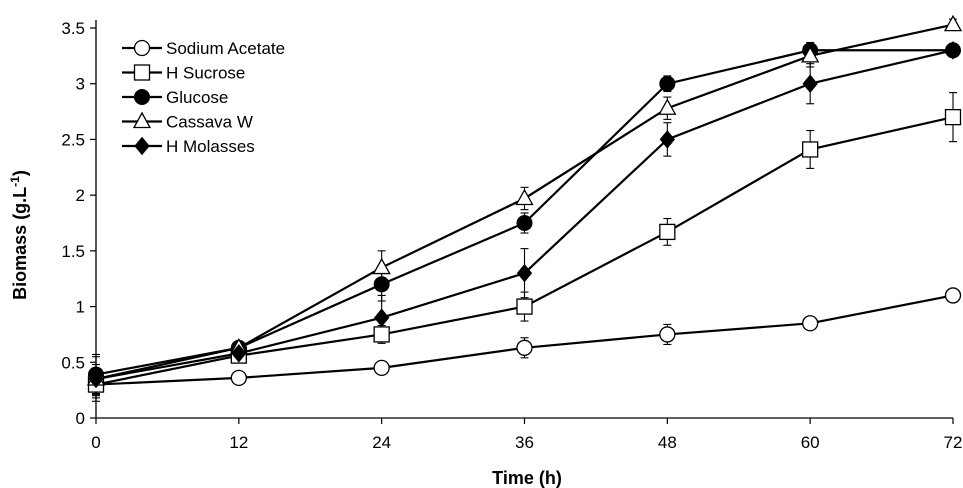  What do you see at coordinates (80, 418) in the screenshot?
I see `y-tick-label: 0` at bounding box center [80, 418].